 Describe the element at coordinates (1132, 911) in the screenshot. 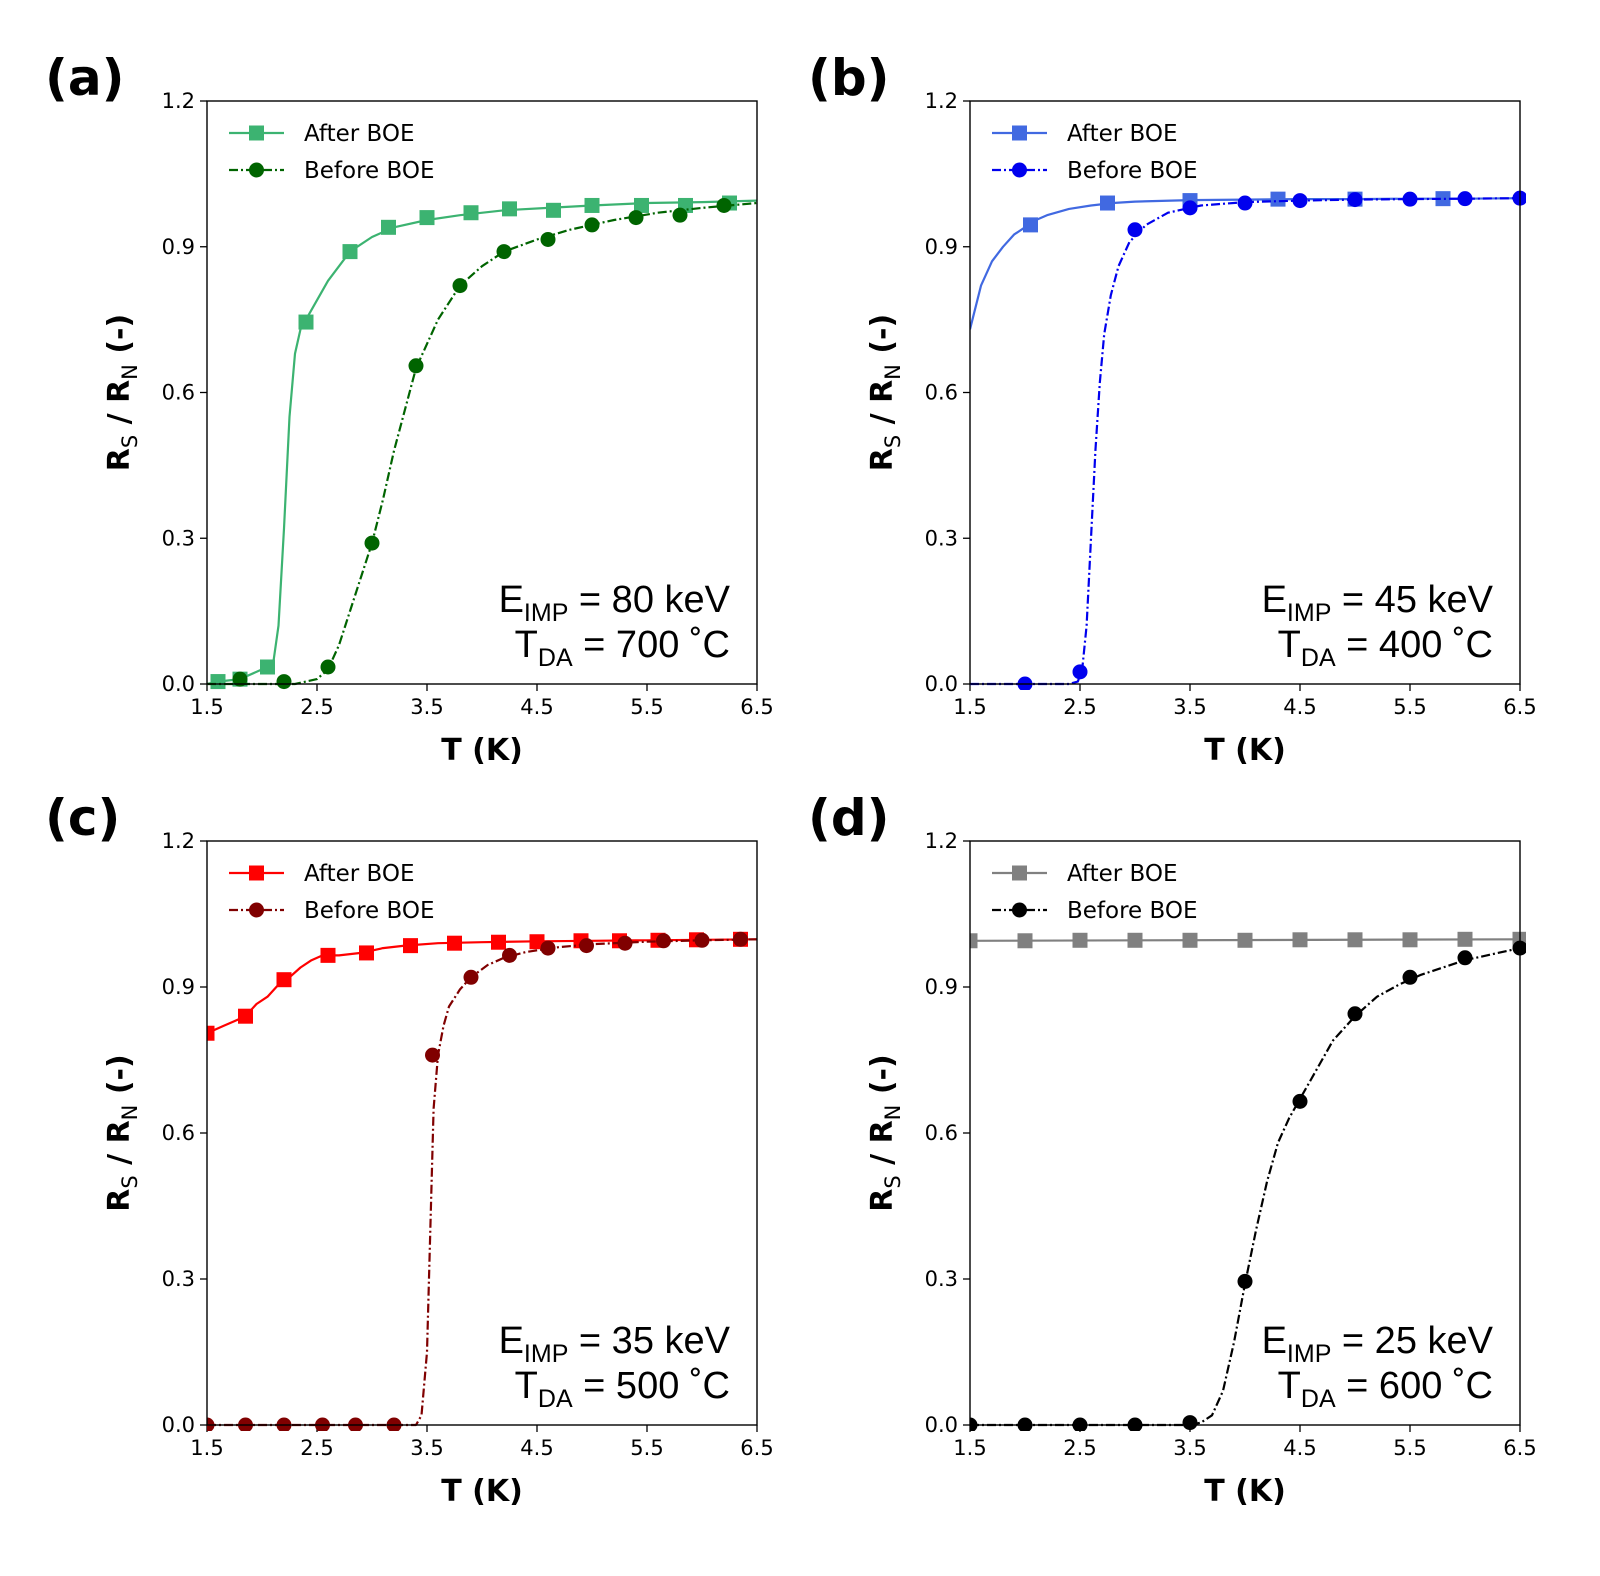

I see `legend-label: Before BOE` at that location.